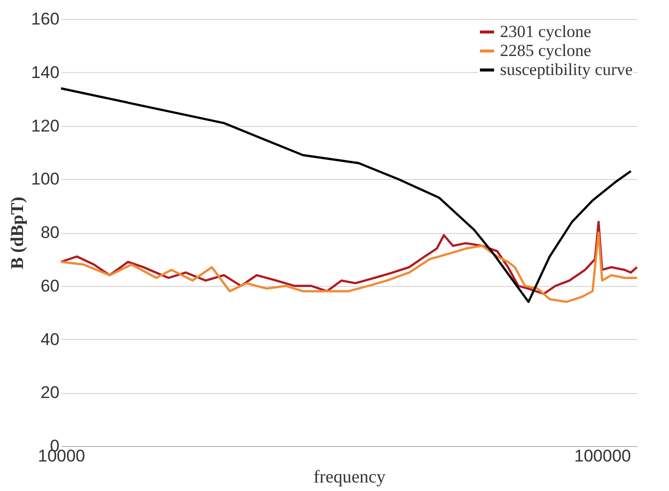 This screenshot has width=669, height=491. What do you see at coordinates (546, 50) in the screenshot?
I see `legend-label: 2285 cyclone` at bounding box center [546, 50].